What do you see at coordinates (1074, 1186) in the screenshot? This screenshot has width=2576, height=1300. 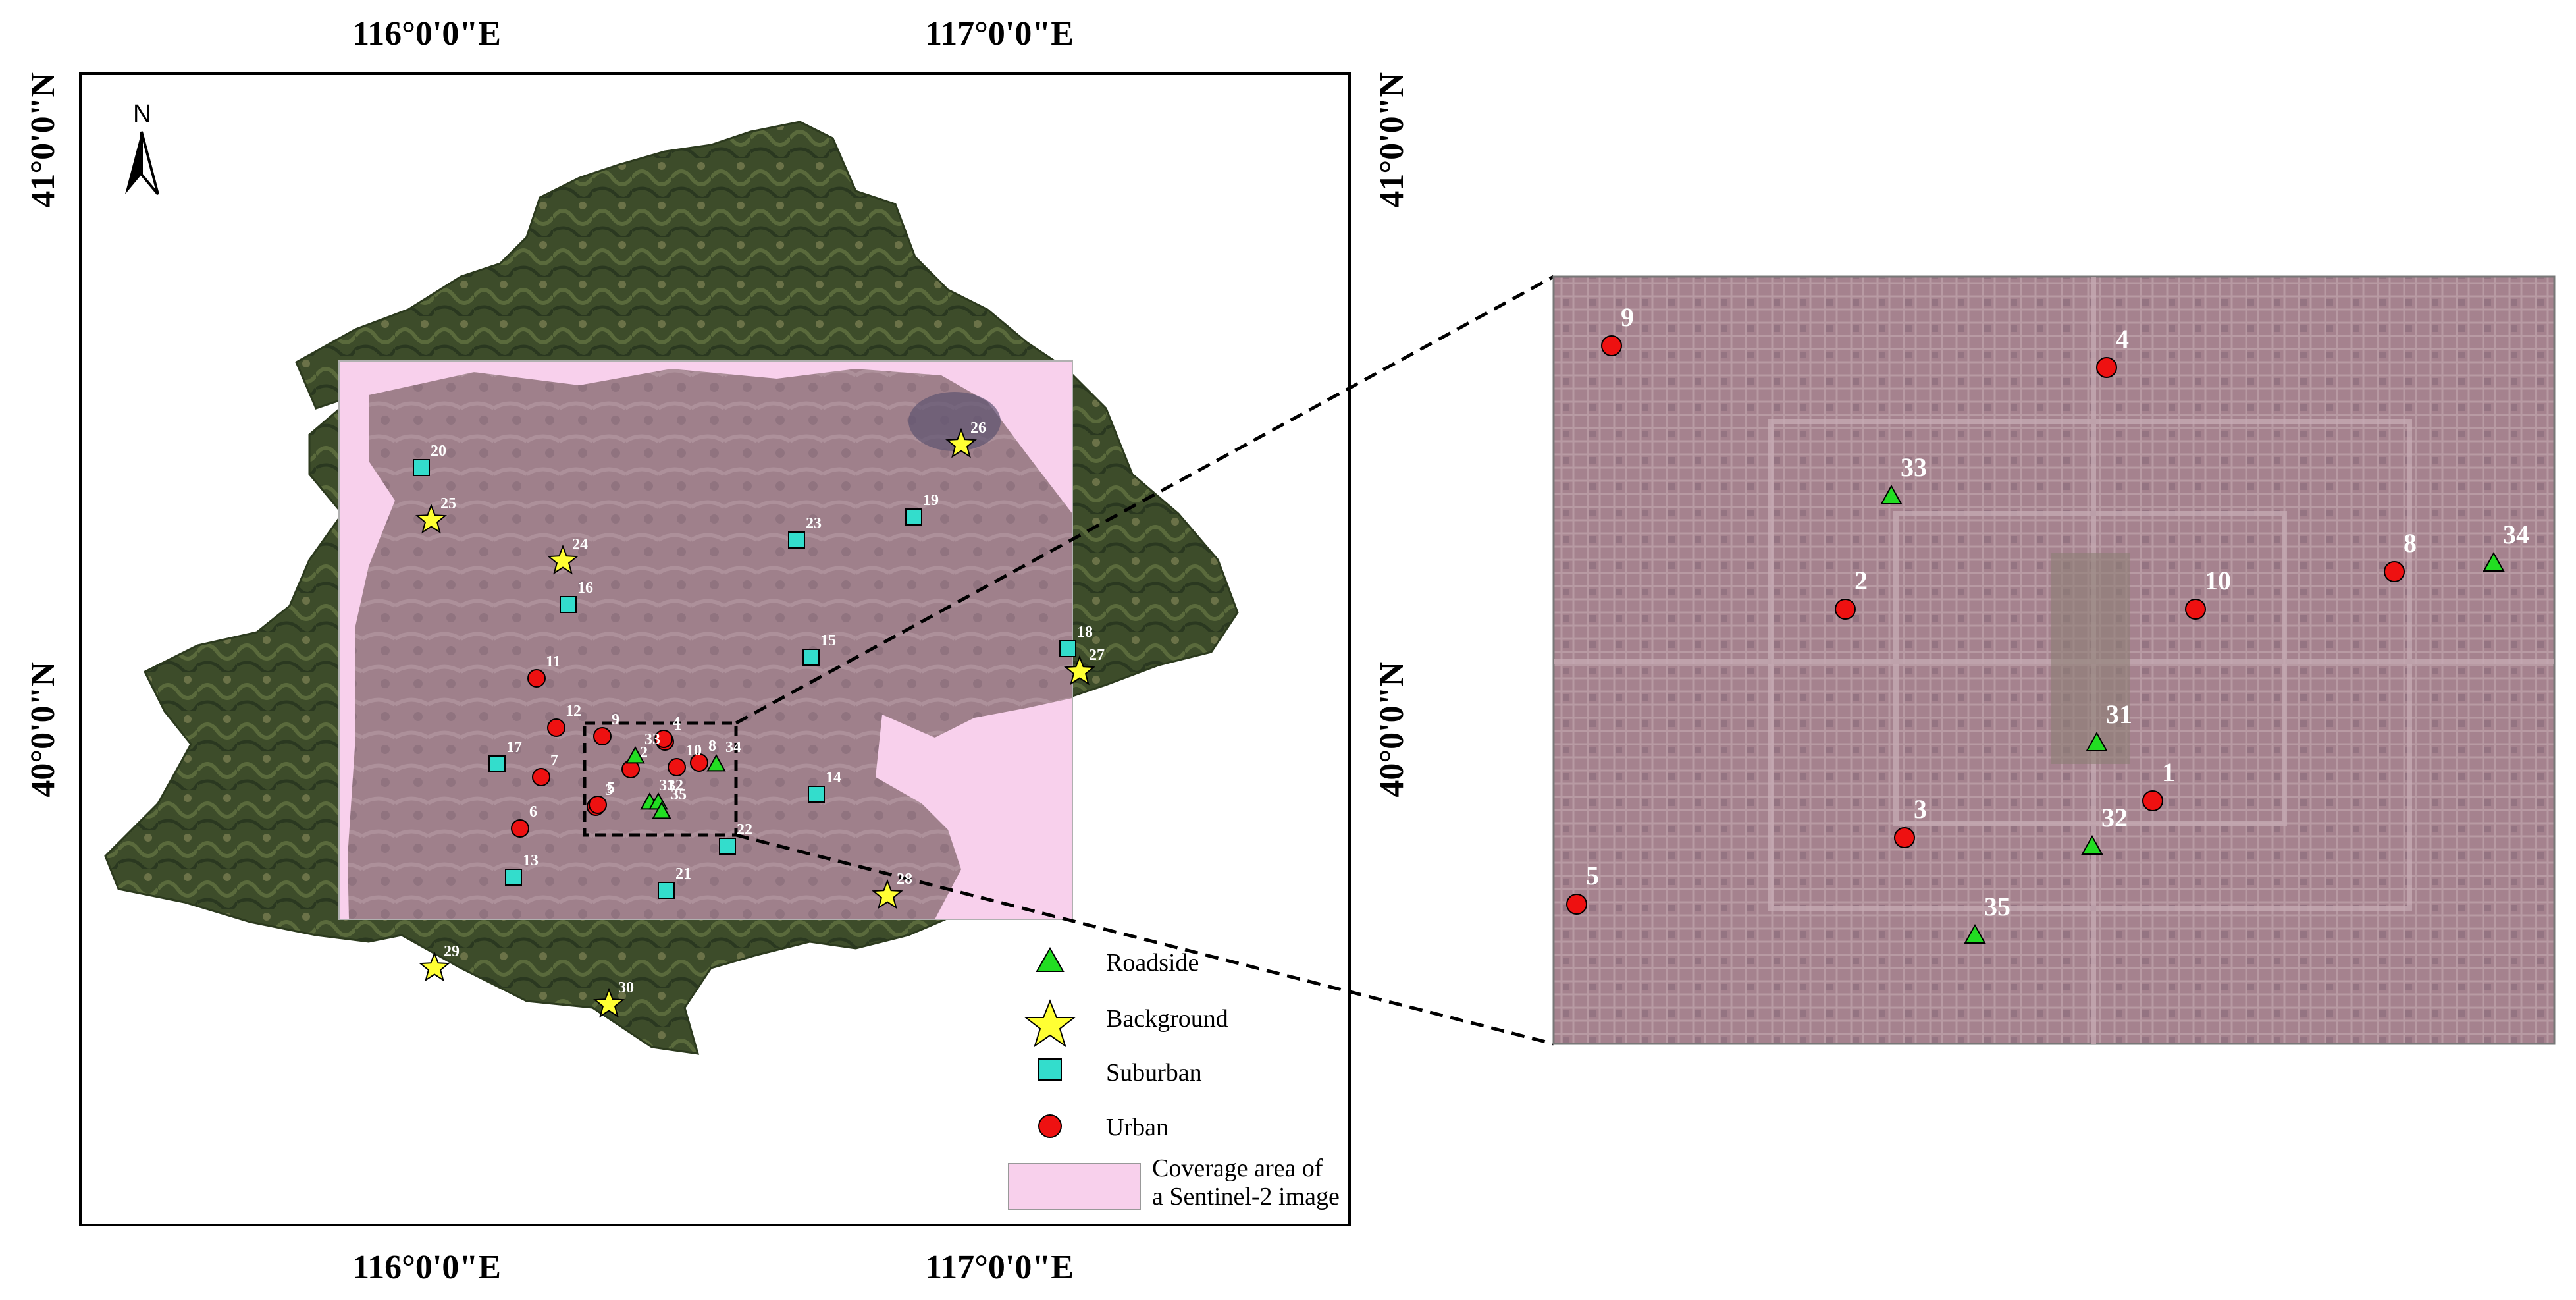 I see `legend-coverage-swatch` at bounding box center [1074, 1186].